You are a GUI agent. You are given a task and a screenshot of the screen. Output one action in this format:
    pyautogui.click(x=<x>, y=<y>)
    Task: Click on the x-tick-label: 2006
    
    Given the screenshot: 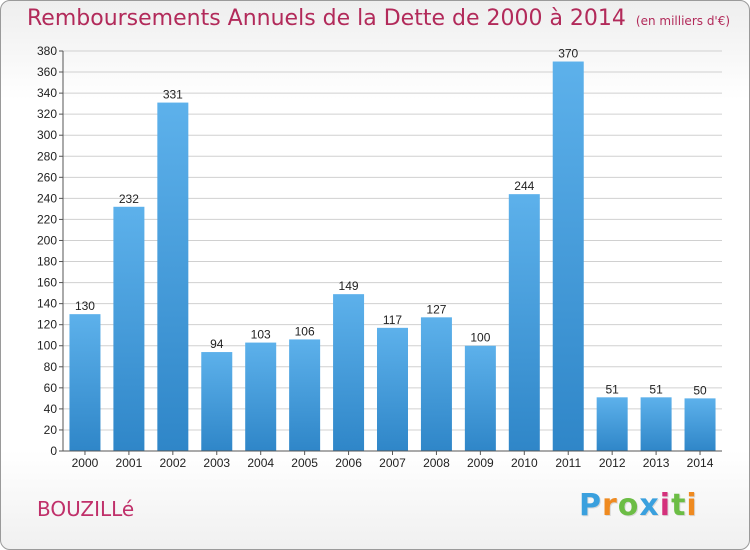 What is the action you would take?
    pyautogui.click(x=348, y=463)
    